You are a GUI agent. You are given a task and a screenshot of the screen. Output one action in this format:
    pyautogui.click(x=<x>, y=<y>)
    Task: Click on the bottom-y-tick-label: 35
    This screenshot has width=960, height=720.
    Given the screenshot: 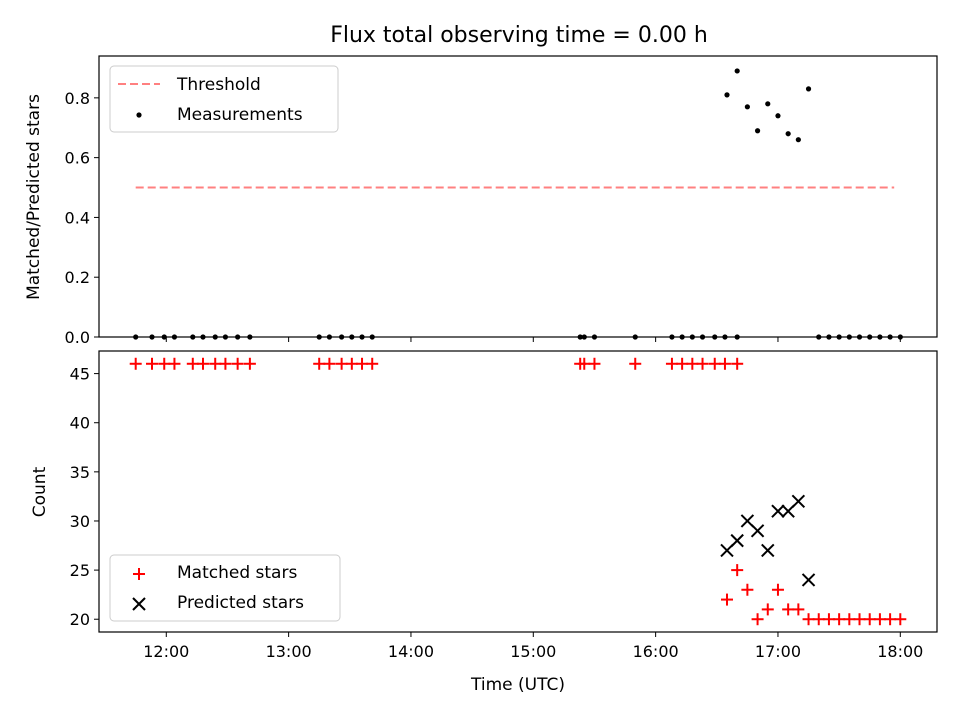 What is the action you would take?
    pyautogui.click(x=80, y=472)
    